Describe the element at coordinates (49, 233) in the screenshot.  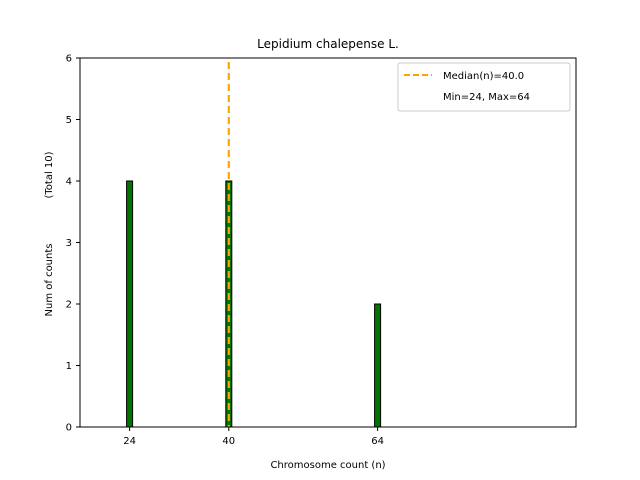
I see `y-axis-label-group: Num of counts (Total 10)` at that location.